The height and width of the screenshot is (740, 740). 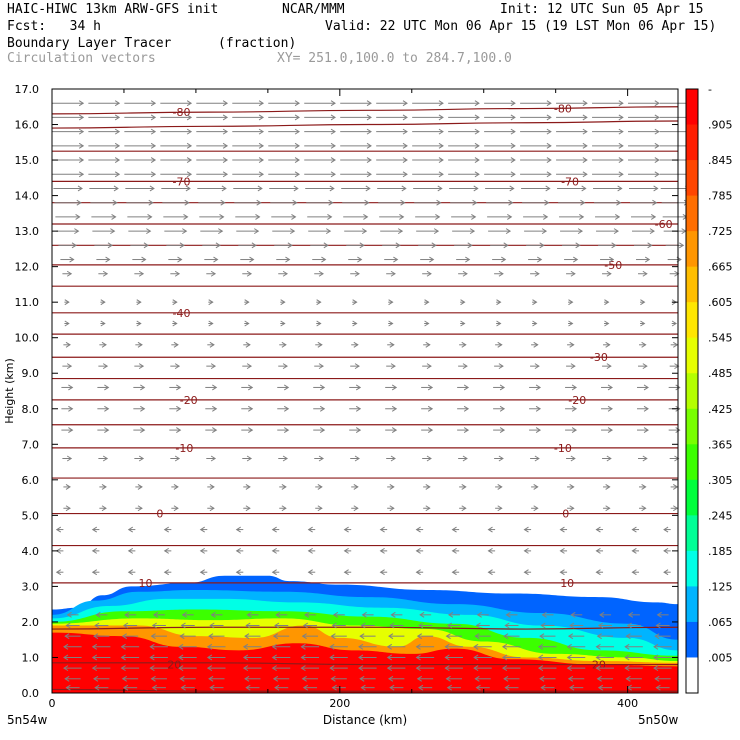 What do you see at coordinates (720, 231) in the screenshot?
I see `colorbar-label: .725` at bounding box center [720, 231].